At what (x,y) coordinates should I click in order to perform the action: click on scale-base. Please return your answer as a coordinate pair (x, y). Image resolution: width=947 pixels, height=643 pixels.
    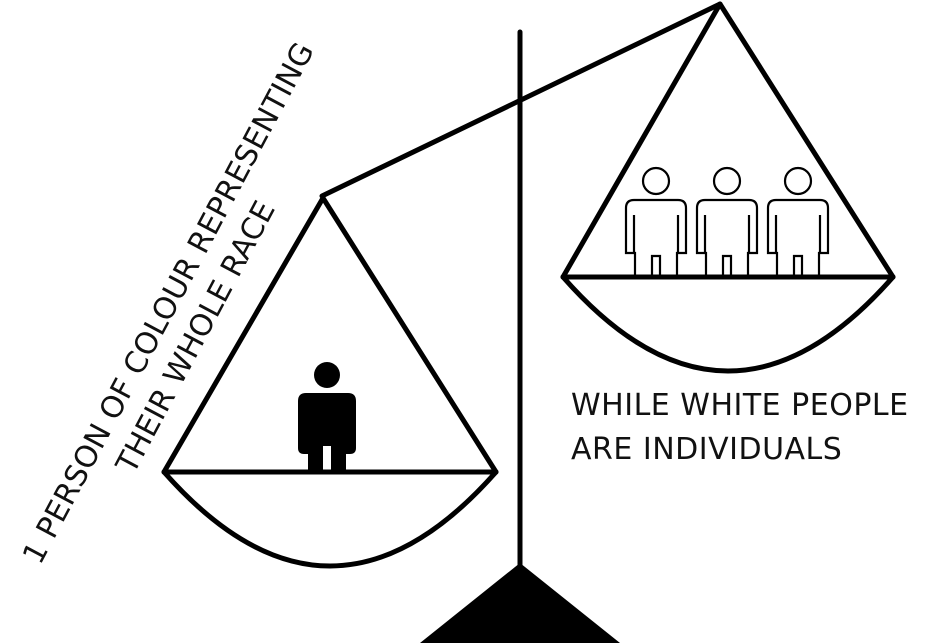
    Looking at the image, I should click on (520, 603).